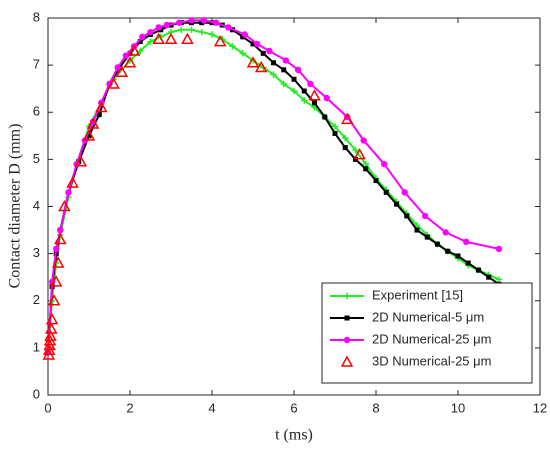  Describe the element at coordinates (36, 16) in the screenshot. I see `y-tick-label: 8` at that location.